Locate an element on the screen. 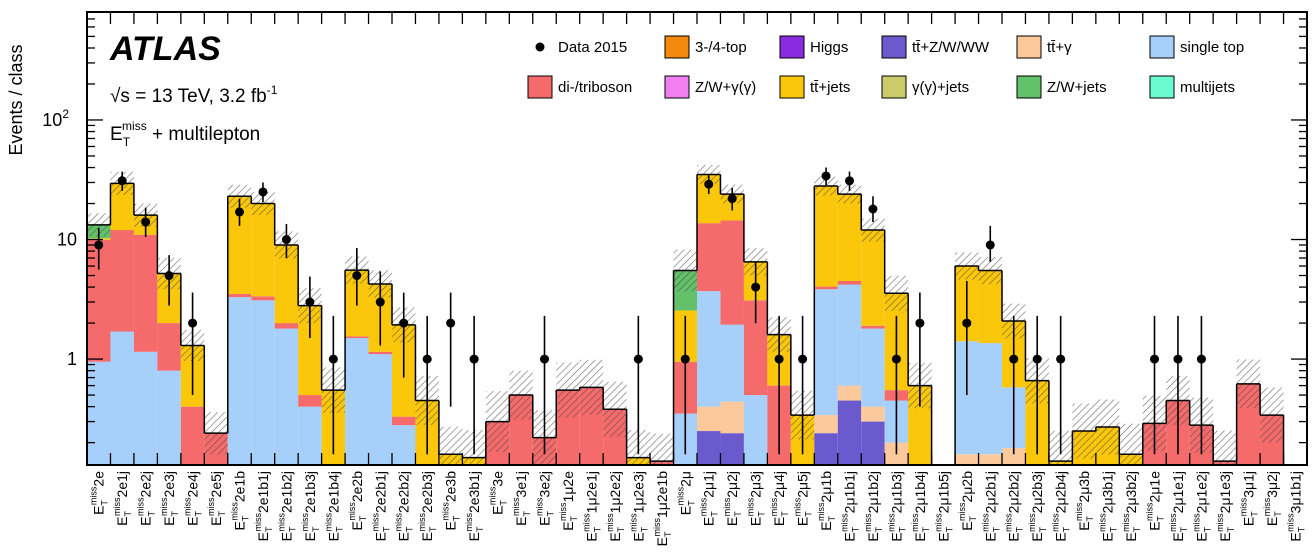 Image resolution: width=1314 pixels, height=558 pixels. x-category-label: ETmiss2e1b1j is located at coordinates (263, 506).